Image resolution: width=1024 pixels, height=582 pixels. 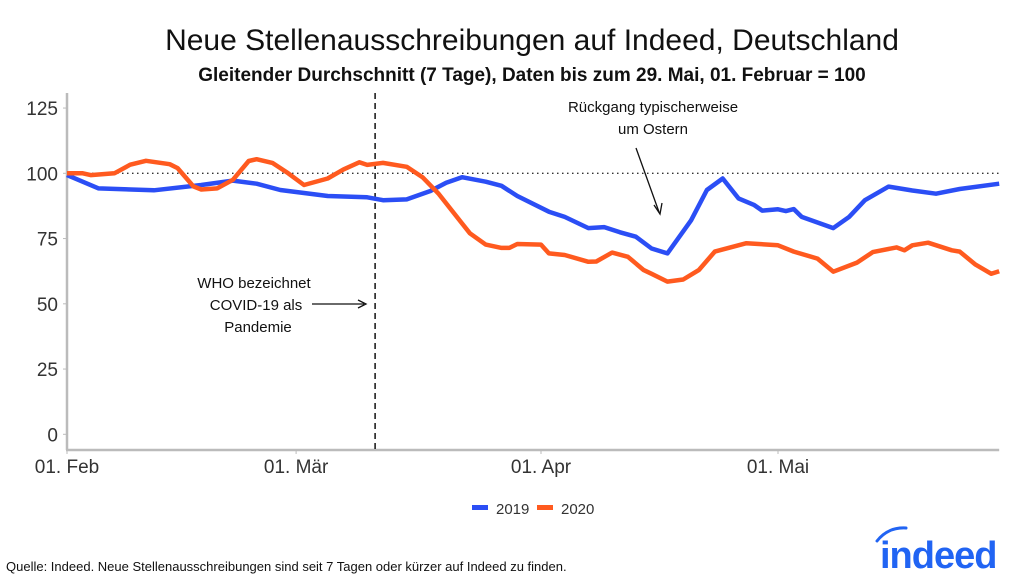 I want to click on x-tick-label: 01. Feb, so click(x=67, y=467).